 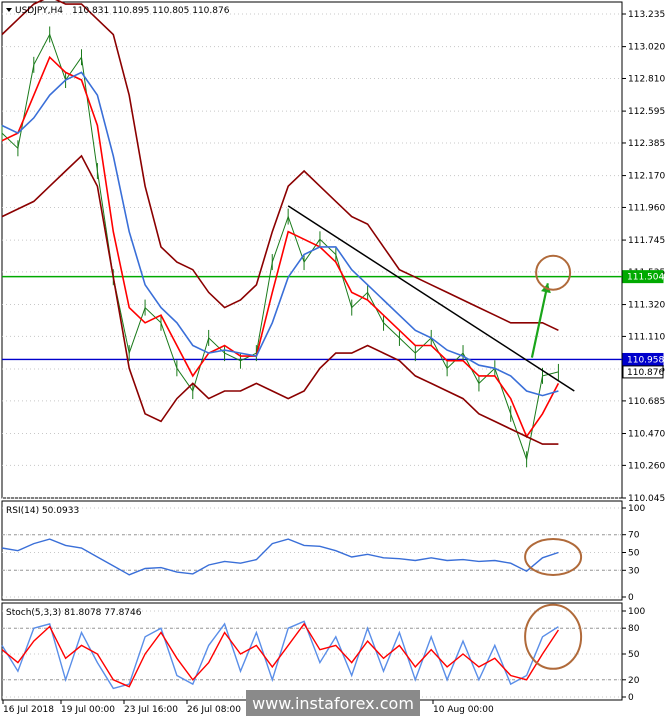 I want to click on series--k, so click(x=280, y=655).